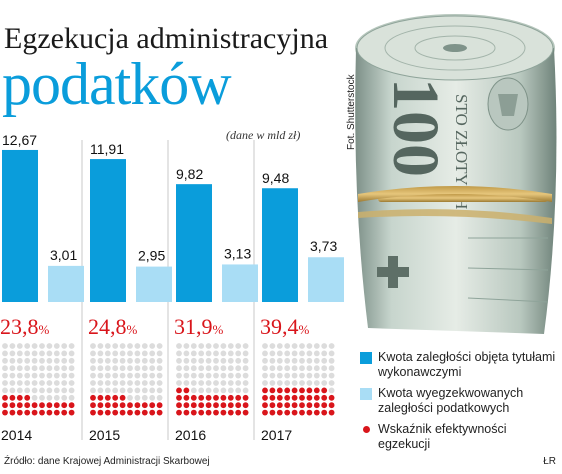 The image size is (562, 474). Describe the element at coordinates (154, 284) in the screenshot. I see `bar-light-2015` at that location.